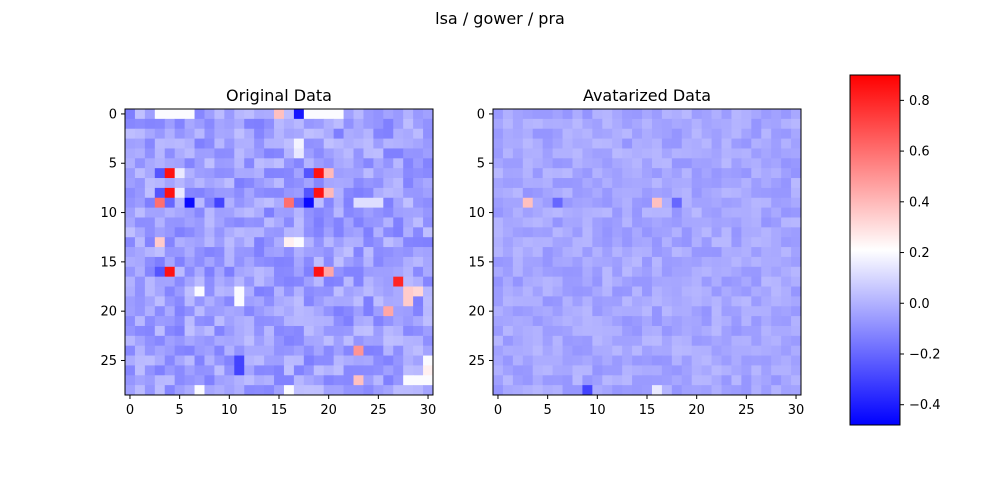  I want to click on colorbar-tick-label: 0.8, so click(919, 101).